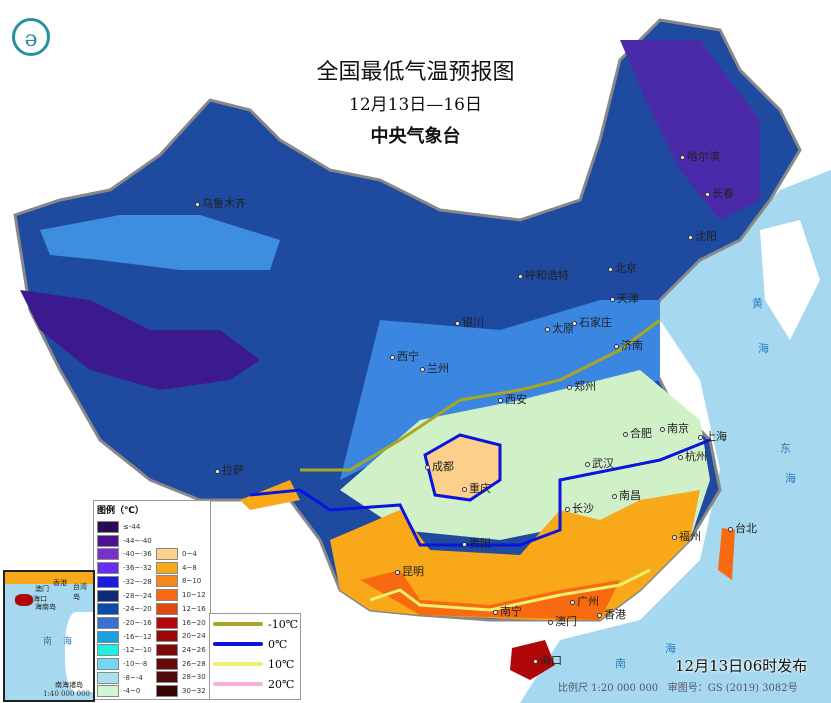 The width and height of the screenshot is (831, 703). Describe the element at coordinates (409, 571) in the screenshot. I see `city-label: 昆明` at that location.